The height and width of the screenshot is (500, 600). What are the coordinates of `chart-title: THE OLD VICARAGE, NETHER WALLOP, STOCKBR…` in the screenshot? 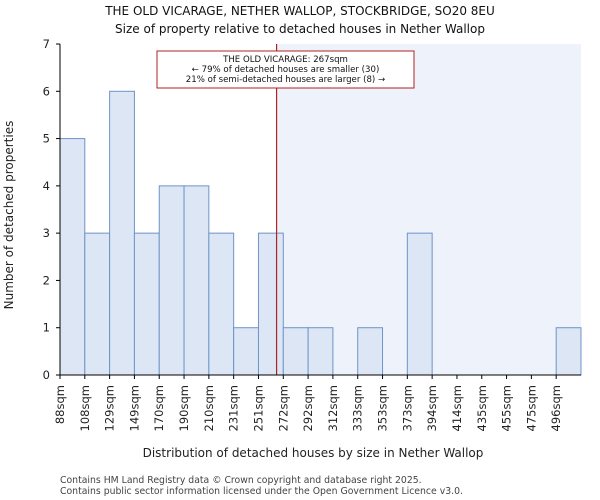 It's located at (299, 11).